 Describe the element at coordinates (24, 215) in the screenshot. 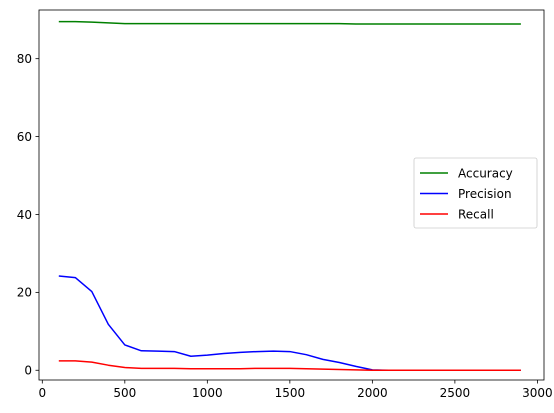

I see `y-tick-label: 40` at that location.